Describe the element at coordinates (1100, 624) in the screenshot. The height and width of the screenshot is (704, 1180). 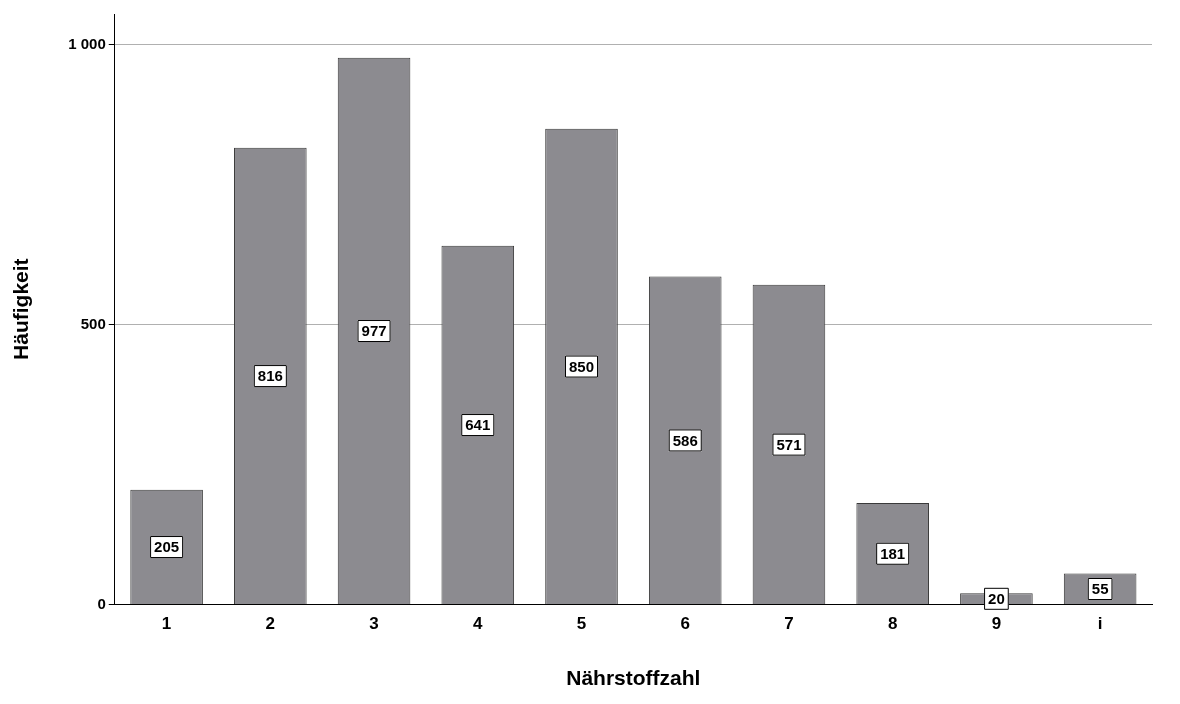
I see `x-tick-label: i` at that location.